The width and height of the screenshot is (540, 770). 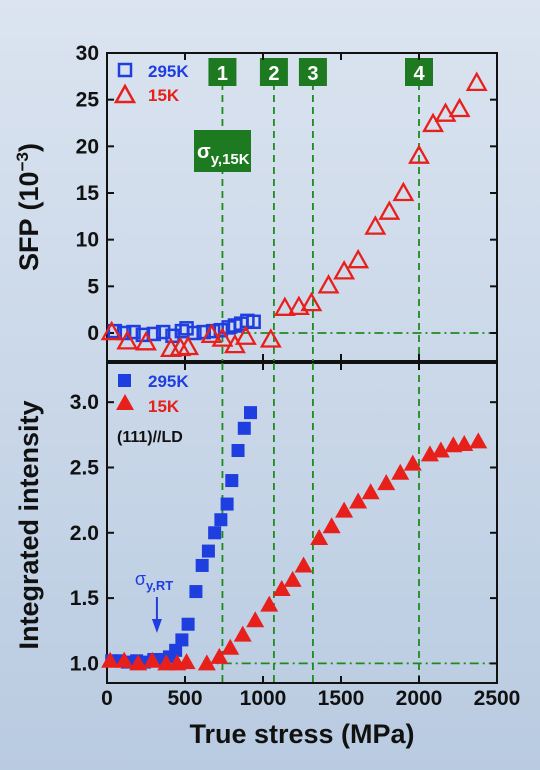 I want to click on sigma-15k-label: σy,15K, so click(x=223, y=154).